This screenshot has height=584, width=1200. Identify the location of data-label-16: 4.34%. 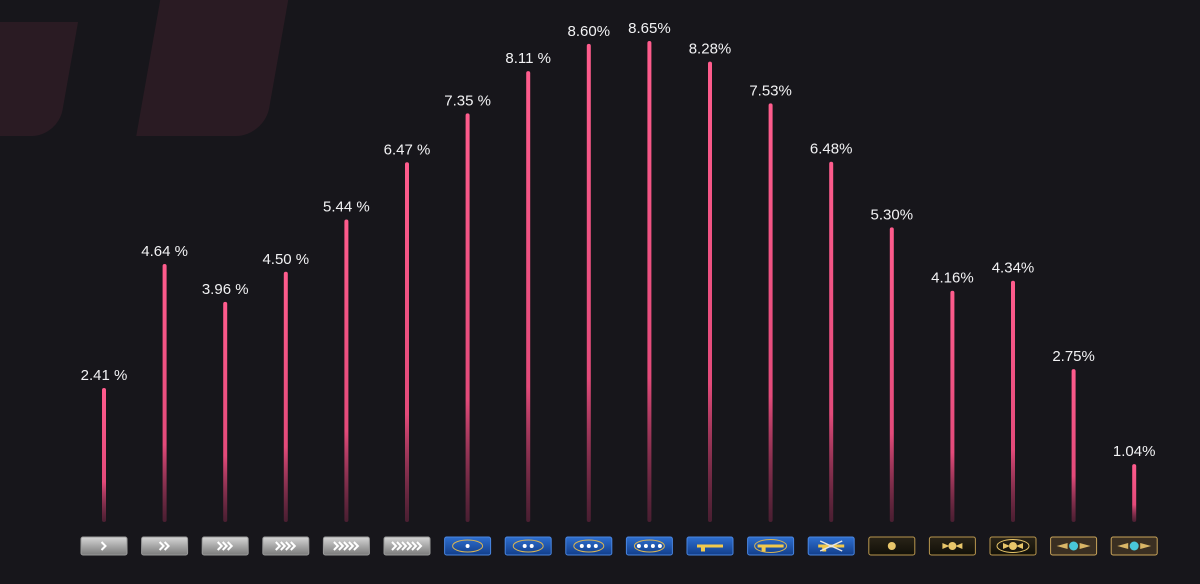
(1013, 268).